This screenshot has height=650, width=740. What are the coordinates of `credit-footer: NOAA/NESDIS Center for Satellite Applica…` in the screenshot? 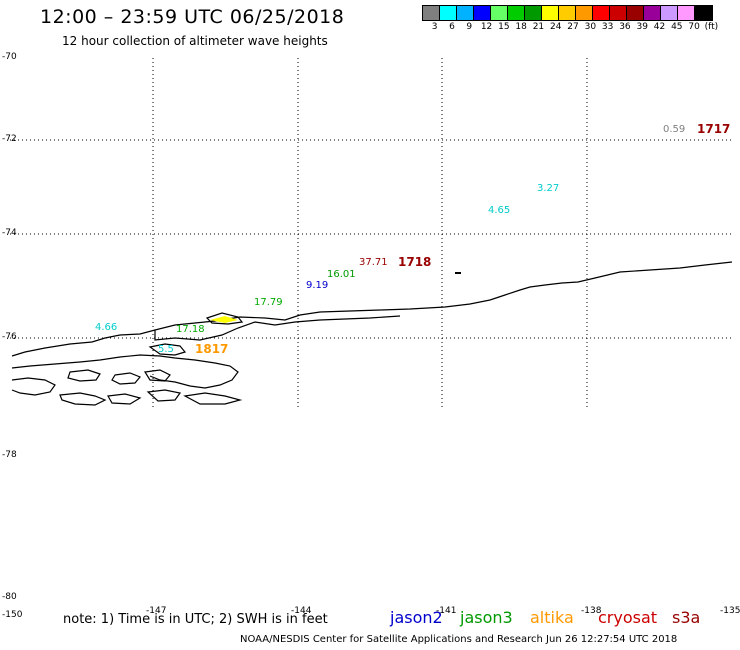 It's located at (459, 639).